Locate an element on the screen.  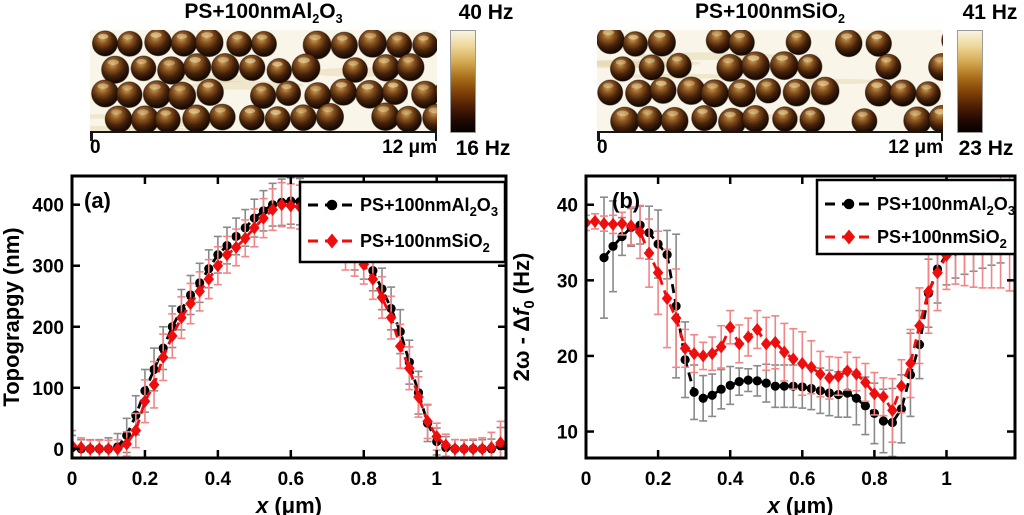
colorbar-min-label-sio2: 23 Hz is located at coordinates (986, 148).